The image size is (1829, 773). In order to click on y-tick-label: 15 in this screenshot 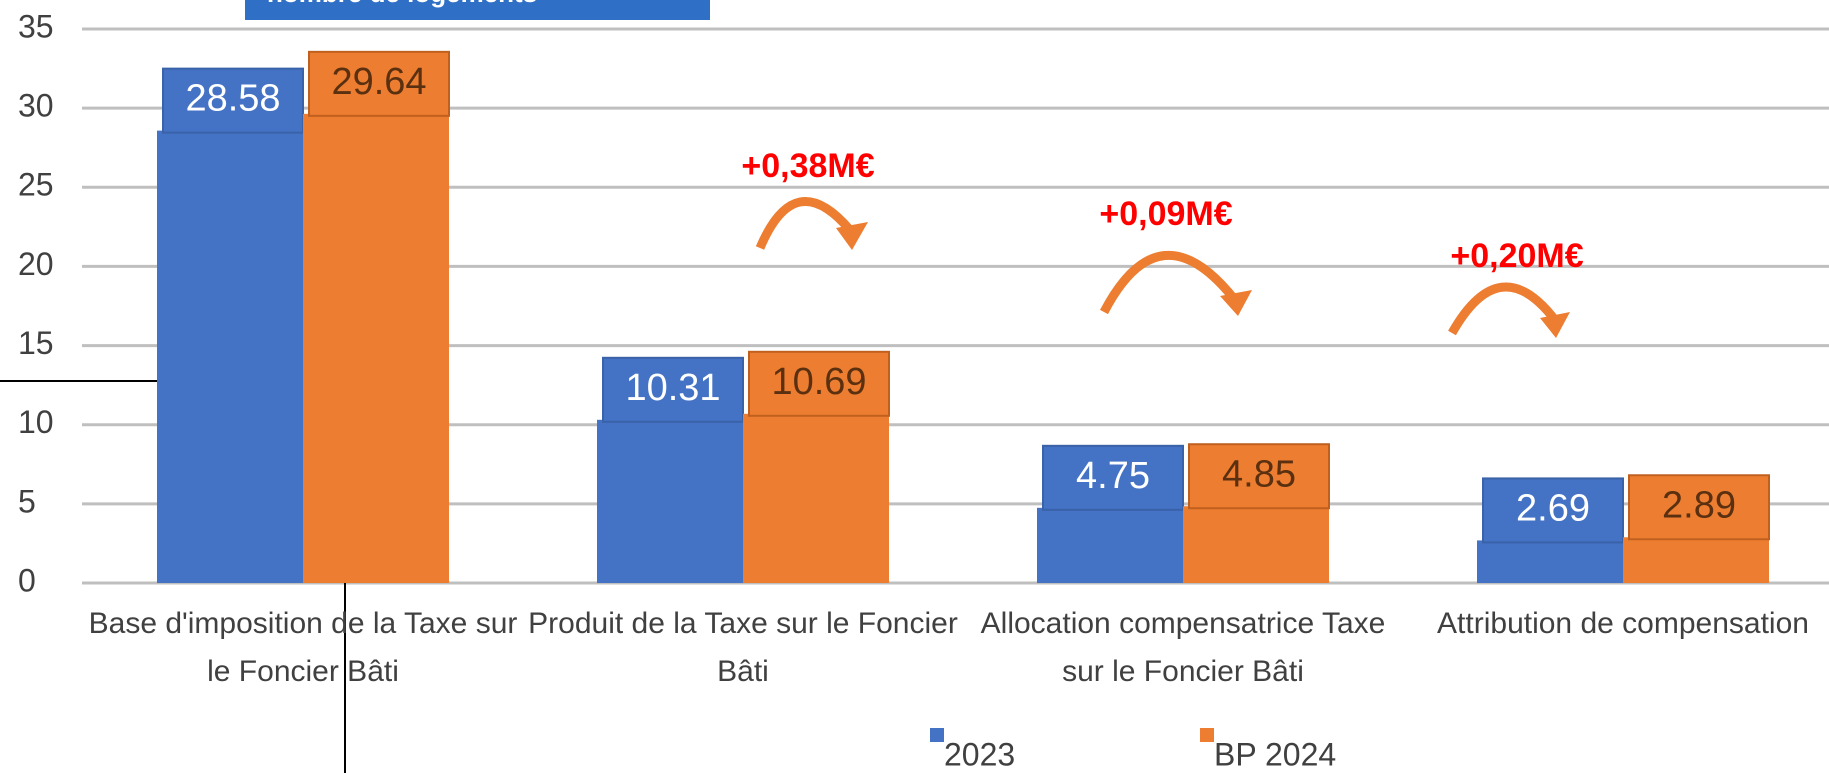, I will do `click(36, 343)`.